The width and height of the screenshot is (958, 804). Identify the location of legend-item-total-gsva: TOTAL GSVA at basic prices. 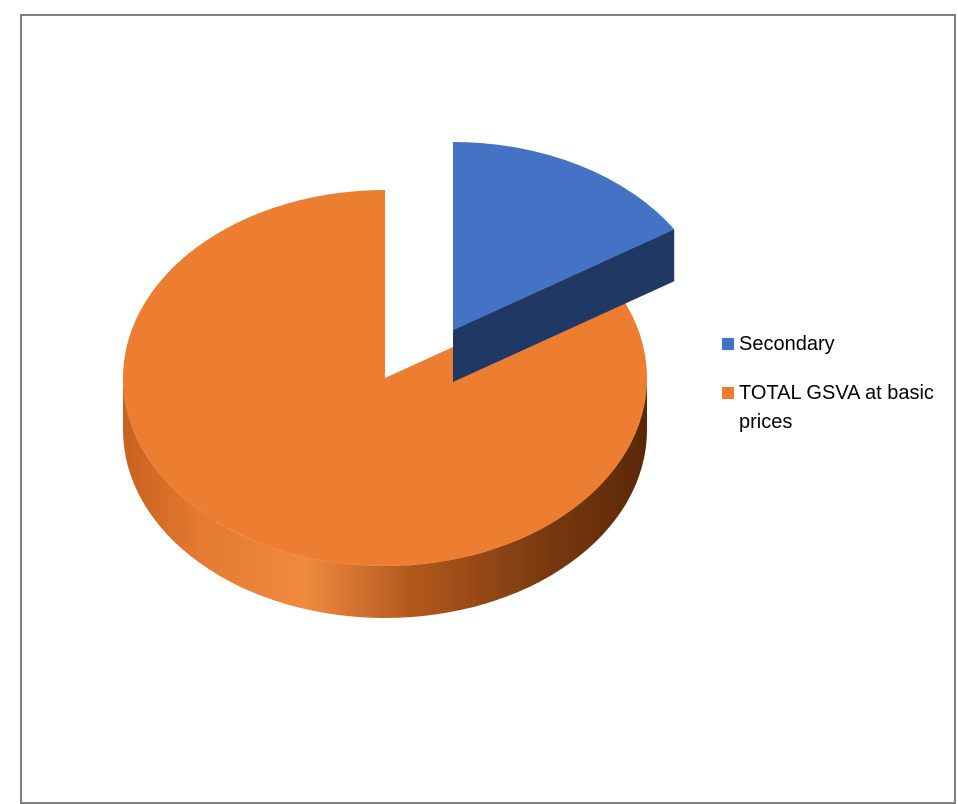
(840, 408).